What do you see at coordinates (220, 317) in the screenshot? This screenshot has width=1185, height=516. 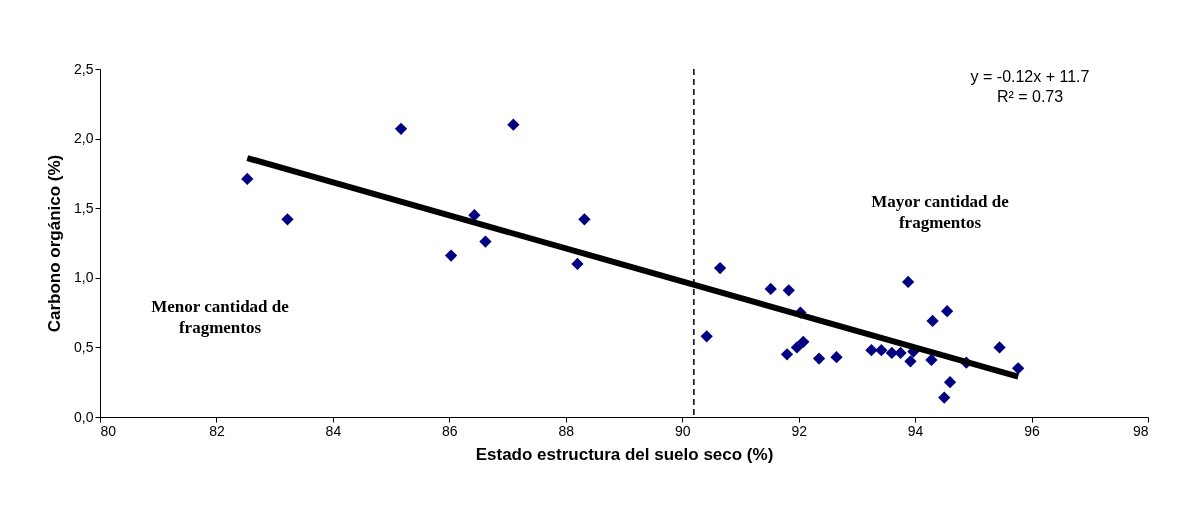 I see `annotation: Menor cantidad de fragmentos` at bounding box center [220, 317].